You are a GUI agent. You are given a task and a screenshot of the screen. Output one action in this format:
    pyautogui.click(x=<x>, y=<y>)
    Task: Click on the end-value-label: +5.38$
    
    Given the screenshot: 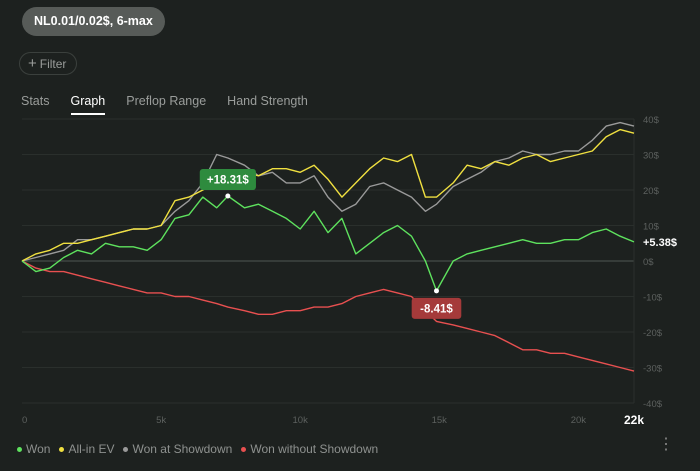 What is the action you would take?
    pyautogui.click(x=660, y=243)
    